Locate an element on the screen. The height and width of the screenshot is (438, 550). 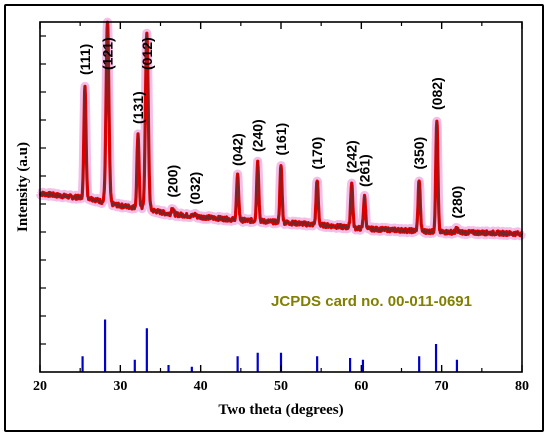
peak-label-8: (161) is located at coordinates (281, 139).